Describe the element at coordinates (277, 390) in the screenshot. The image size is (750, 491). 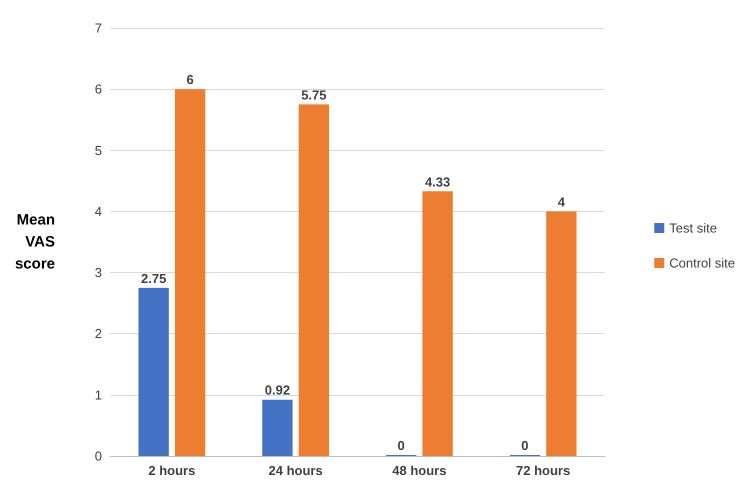
I see `data-label: 0.92` at that location.